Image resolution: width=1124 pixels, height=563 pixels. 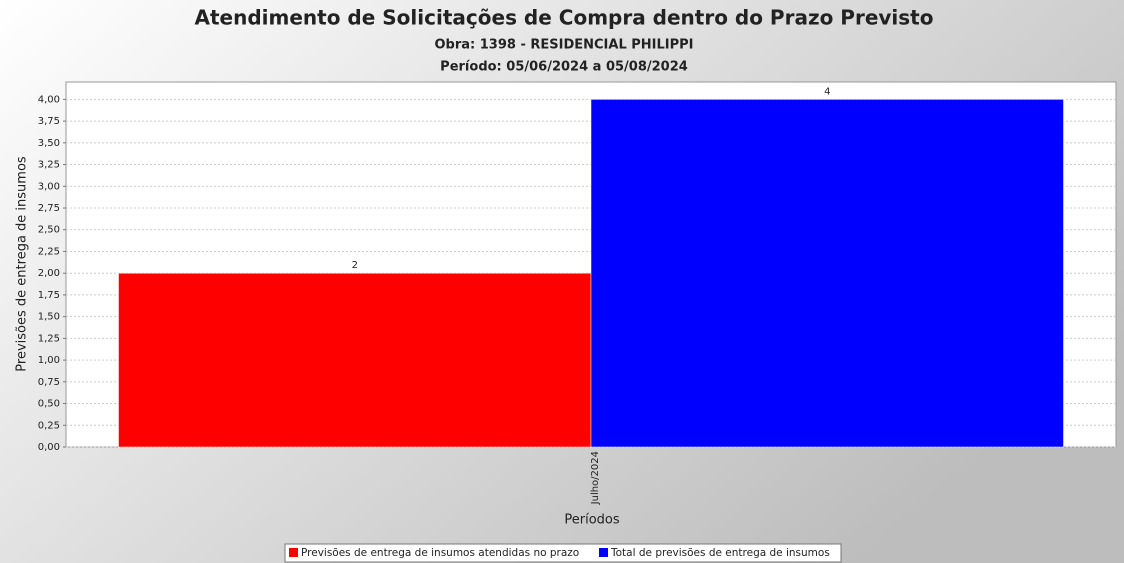 What do you see at coordinates (595, 478) in the screenshot?
I see `x-tick-label: Julho/2024` at bounding box center [595, 478].